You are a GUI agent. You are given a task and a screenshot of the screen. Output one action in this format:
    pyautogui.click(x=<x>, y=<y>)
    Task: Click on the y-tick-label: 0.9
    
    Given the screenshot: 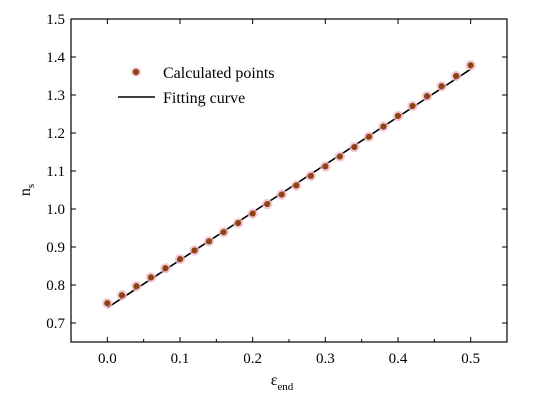 What is the action you would take?
    pyautogui.click(x=55, y=248)
    